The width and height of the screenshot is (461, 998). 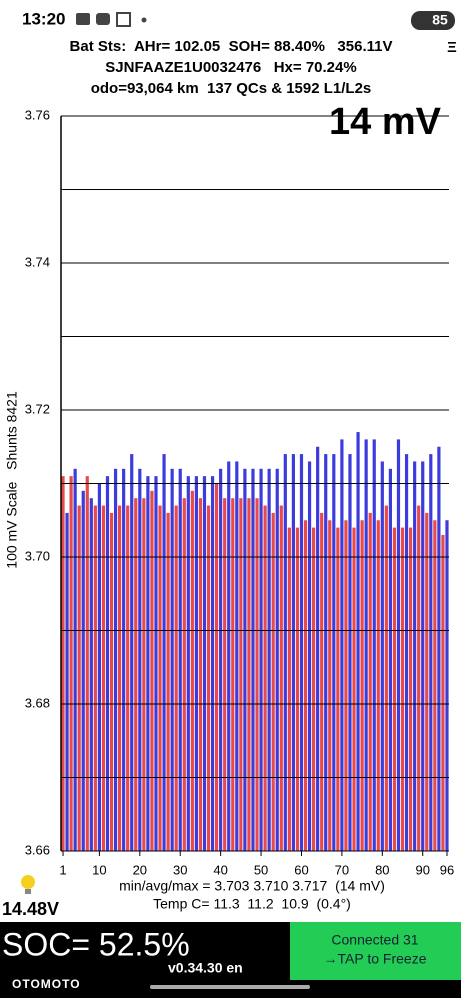 What do you see at coordinates (96, 944) in the screenshot?
I see `soc: SOC= 52.5%` at bounding box center [96, 944].